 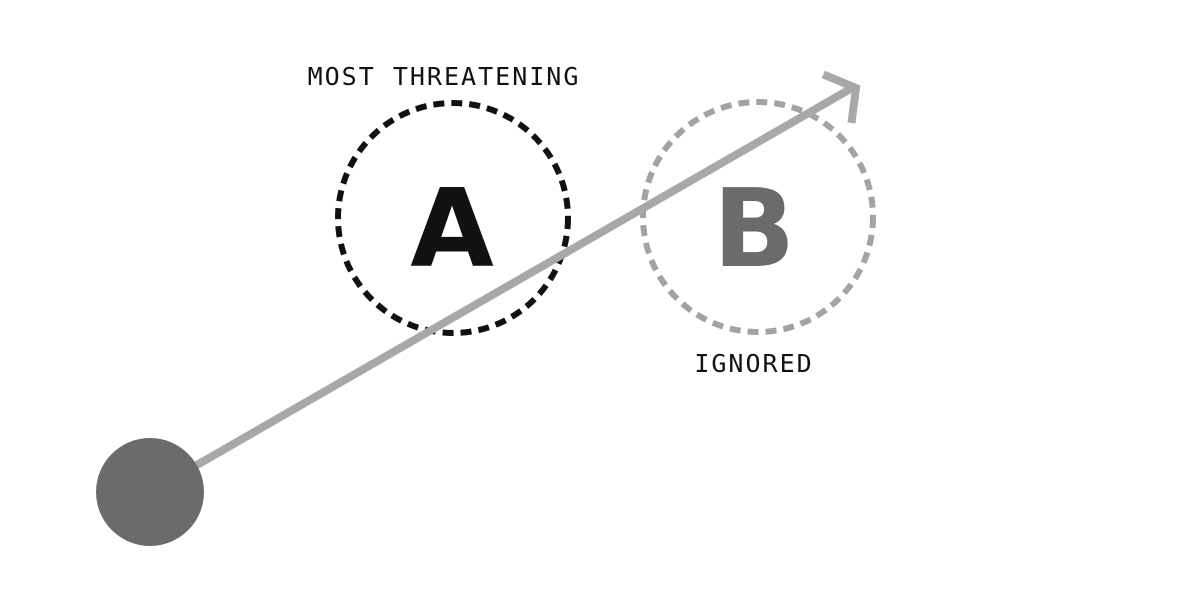 What do you see at coordinates (754, 229) in the screenshot?
I see `obstacle-b-letter: B` at bounding box center [754, 229].